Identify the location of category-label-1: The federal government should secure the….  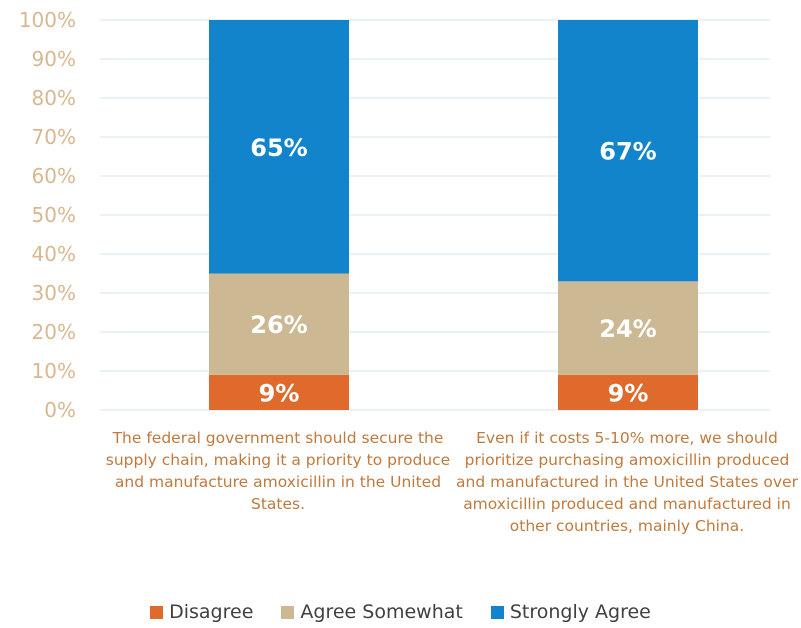
(278, 471).